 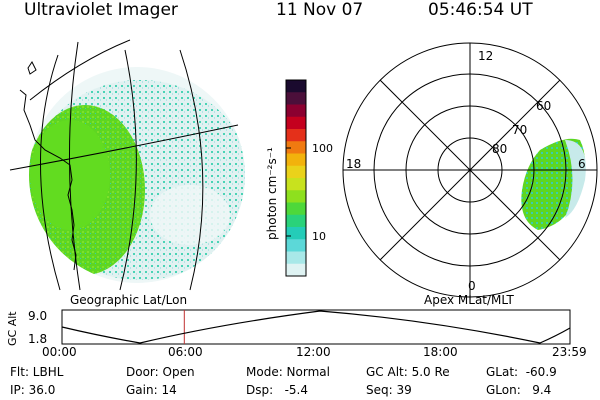 I want to click on polar-image, so click(x=553, y=184).